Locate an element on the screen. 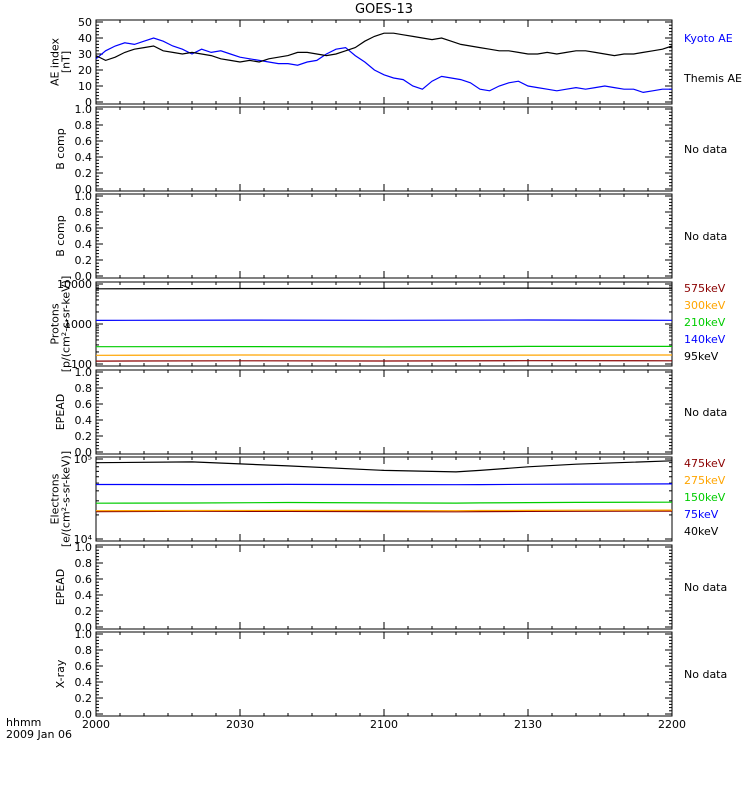 The image size is (750, 800). panel-2: 0.0 0.2 0.4 0.6 0.8 1.0 B comp No data is located at coordinates (390, 236).